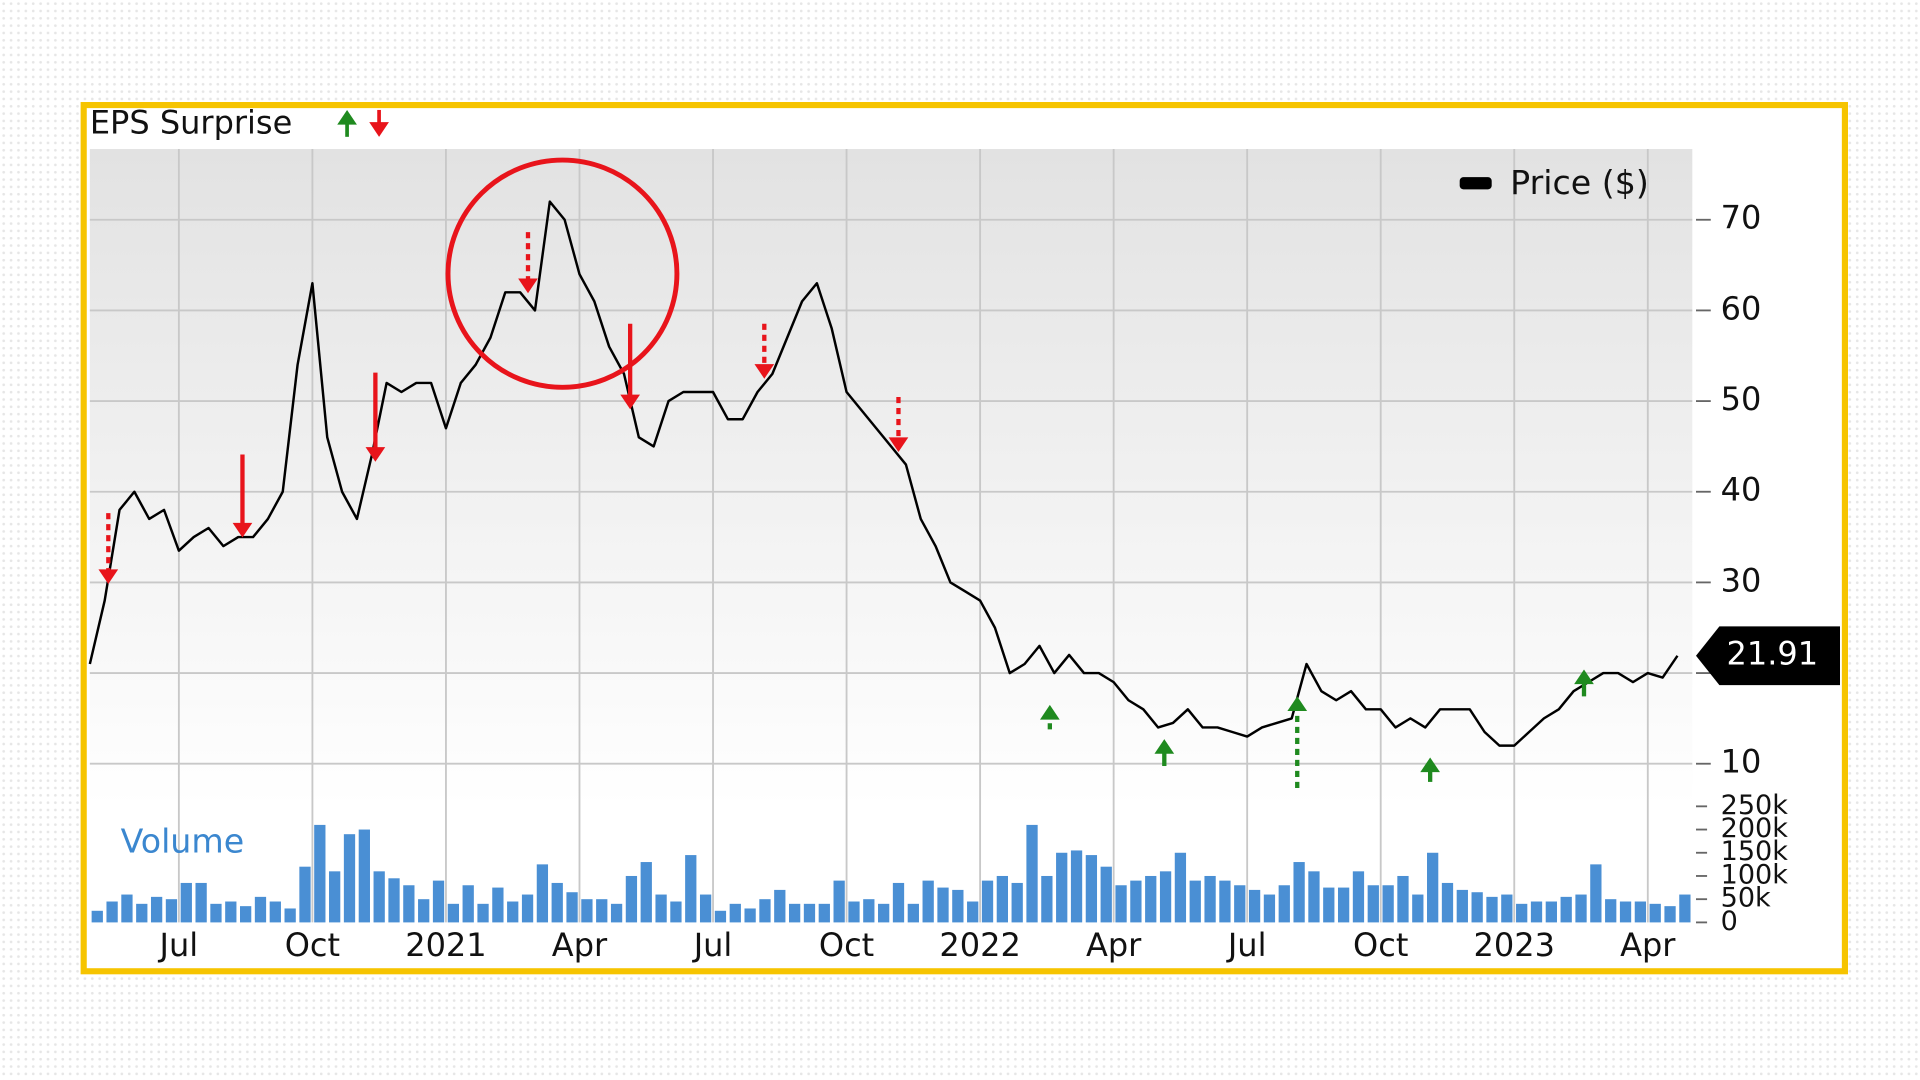 The width and height of the screenshot is (1920, 1080). Describe the element at coordinates (445, 945) in the screenshot. I see `x-tick-label: 2021` at that location.